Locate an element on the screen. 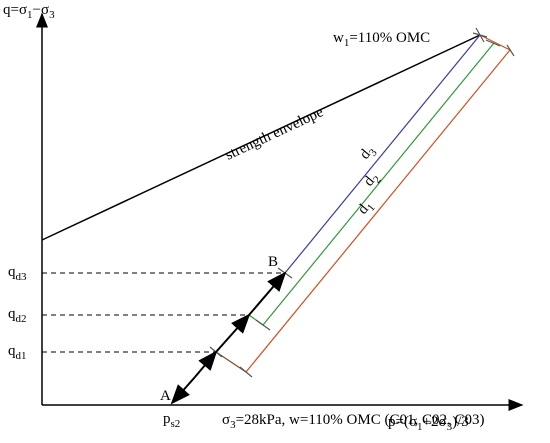 The image size is (550, 443). x-axis-label: p=(σ1+2σ3)/3 is located at coordinates (428, 423).